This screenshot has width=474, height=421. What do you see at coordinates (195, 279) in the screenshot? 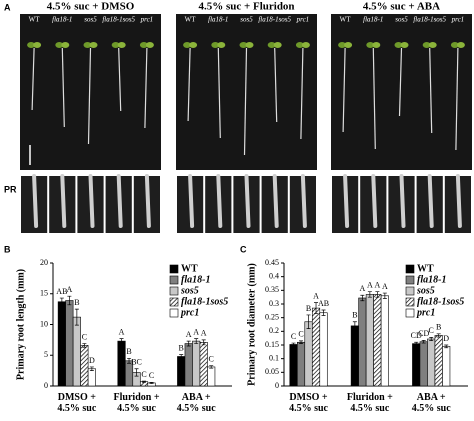
I see `legend-label: fla18-1` at bounding box center [195, 279].